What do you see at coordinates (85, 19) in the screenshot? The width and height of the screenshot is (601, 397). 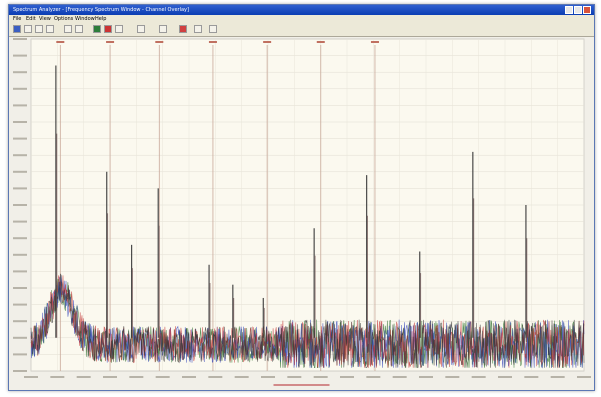 I see `menu-window: Window` at bounding box center [85, 19].